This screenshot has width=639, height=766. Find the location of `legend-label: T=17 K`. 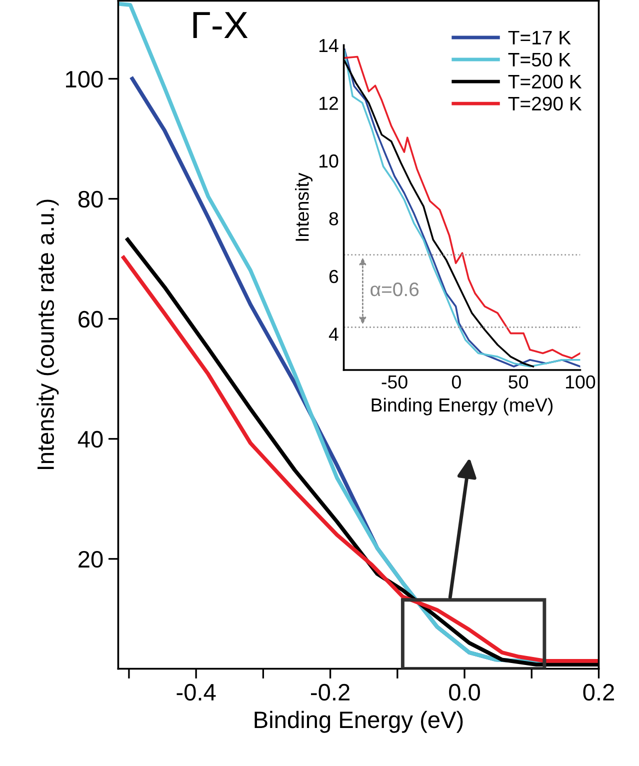

legend-label: T=17 K is located at coordinates (539, 37).